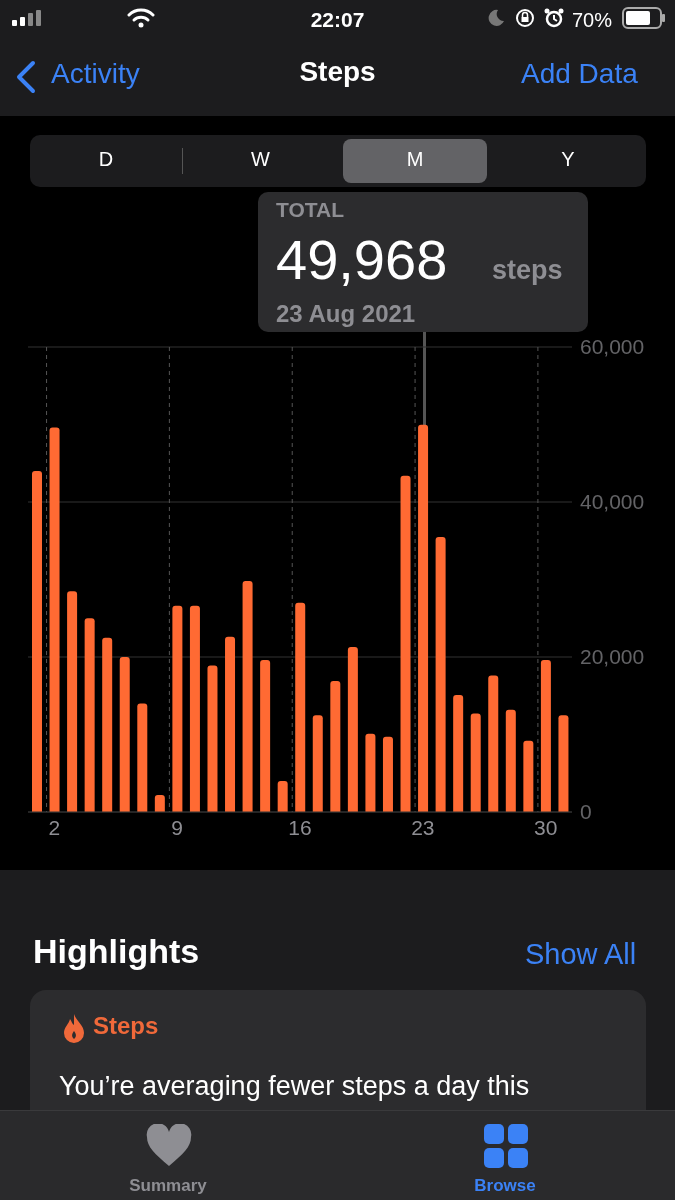  What do you see at coordinates (106, 159) in the screenshot?
I see `text: D` at bounding box center [106, 159].